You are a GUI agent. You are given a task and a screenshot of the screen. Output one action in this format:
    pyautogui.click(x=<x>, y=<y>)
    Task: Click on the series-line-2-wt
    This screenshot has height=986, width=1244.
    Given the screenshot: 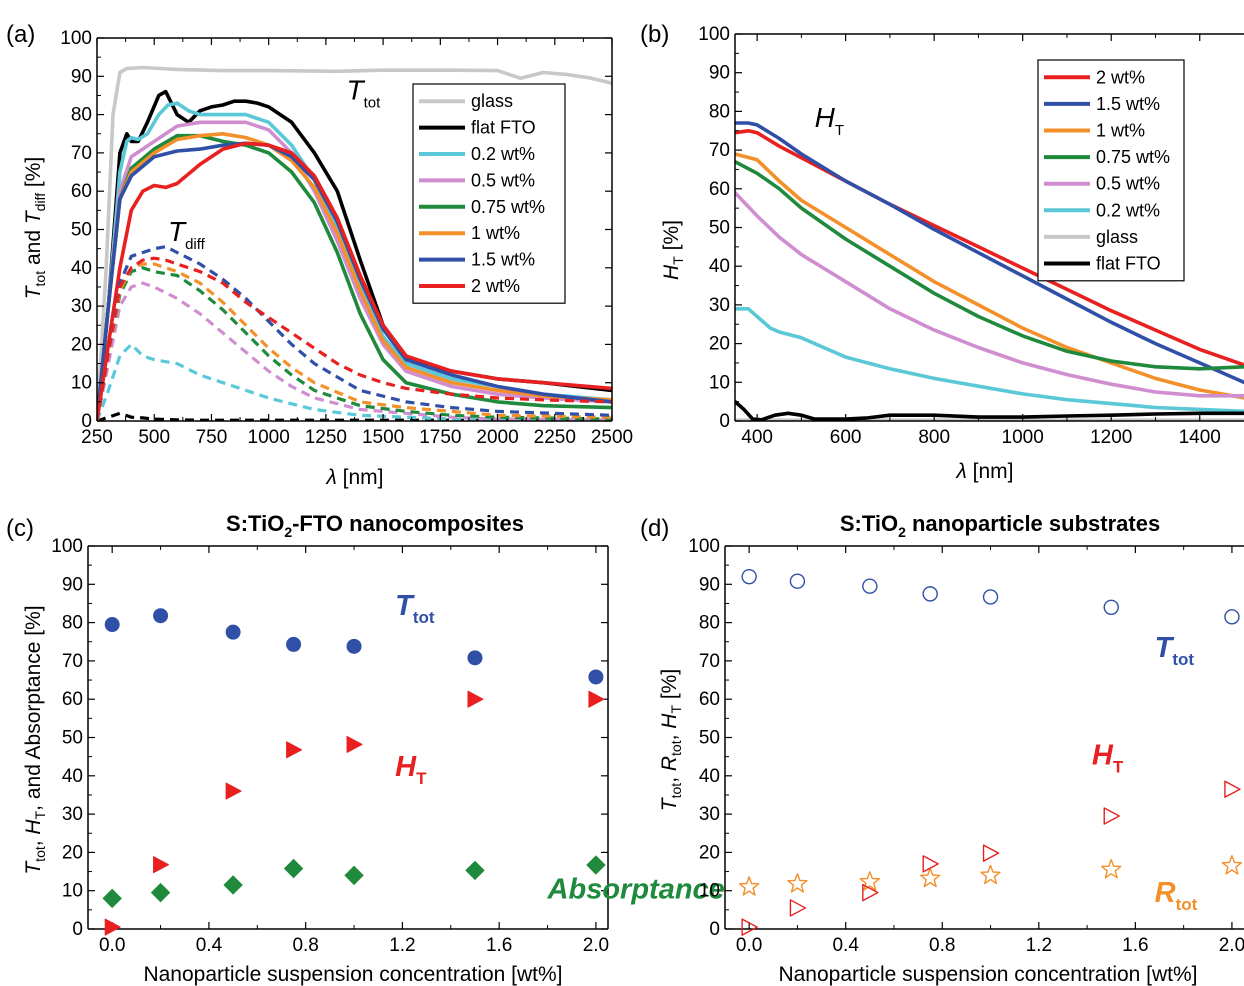 What is the action you would take?
    pyautogui.click(x=354, y=281)
    